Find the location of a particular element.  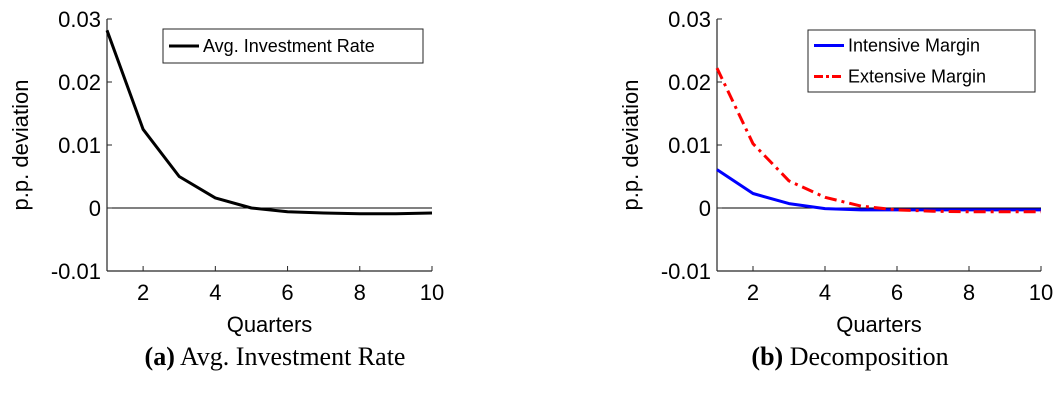

legend: Intensive Margin Extensive Margin is located at coordinates (921, 61).